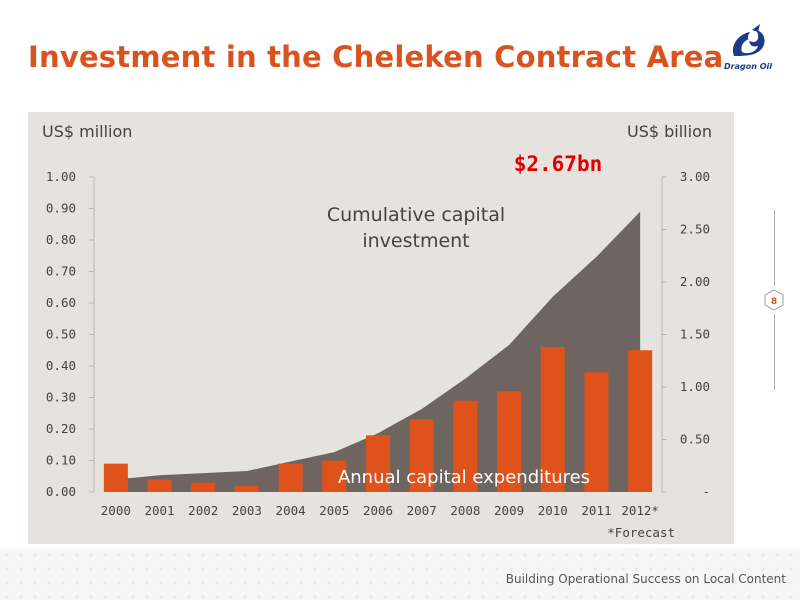  What do you see at coordinates (159, 510) in the screenshot?
I see `year-label: 2001` at bounding box center [159, 510].